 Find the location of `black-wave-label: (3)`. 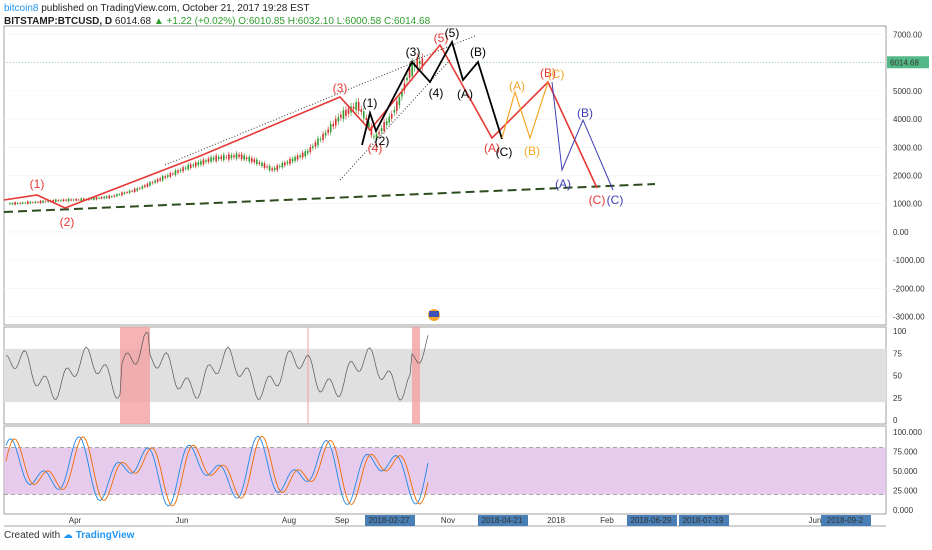

black-wave-label: (3) is located at coordinates (413, 52).